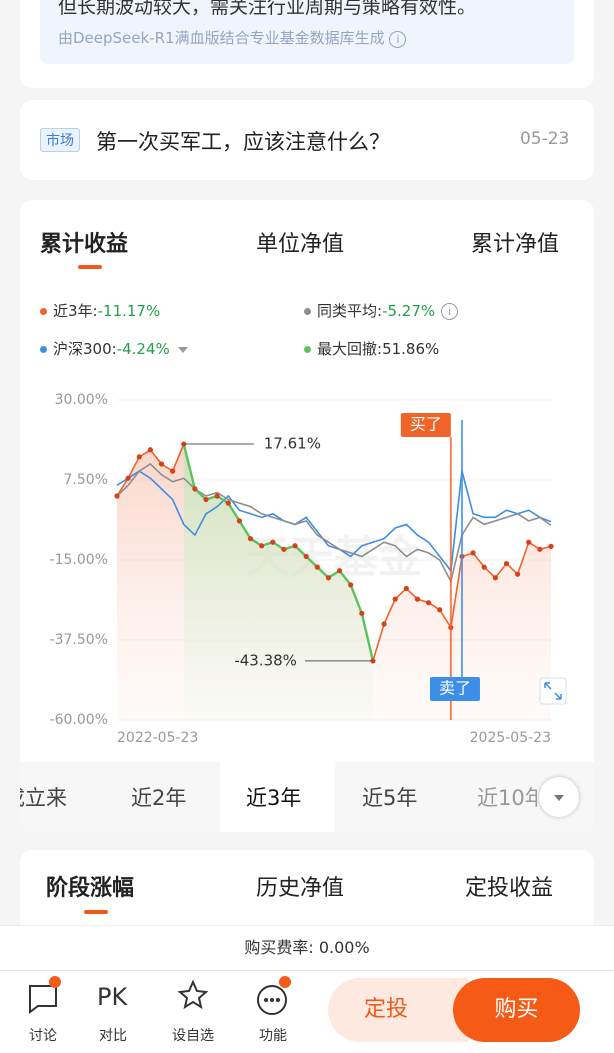 Image resolution: width=614 pixels, height=1053 pixels. What do you see at coordinates (545, 139) in the screenshot?
I see `news-date: 05-23` at bounding box center [545, 139].